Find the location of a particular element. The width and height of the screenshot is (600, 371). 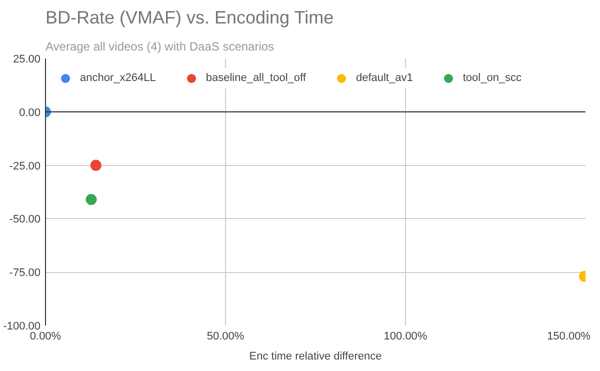

x-tick-label: 150.00% is located at coordinates (569, 336).